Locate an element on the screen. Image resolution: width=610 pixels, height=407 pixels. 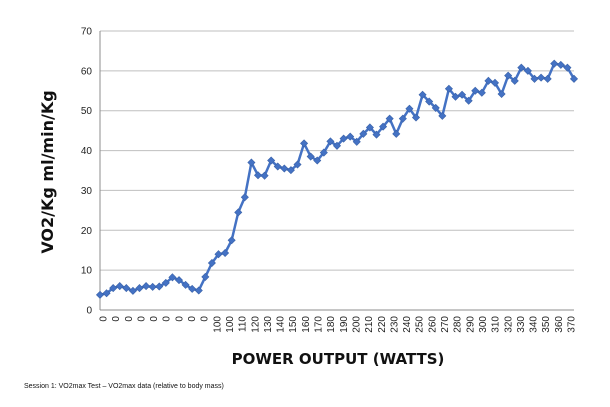
x-tick-label: 100 is located at coordinates (230, 324).